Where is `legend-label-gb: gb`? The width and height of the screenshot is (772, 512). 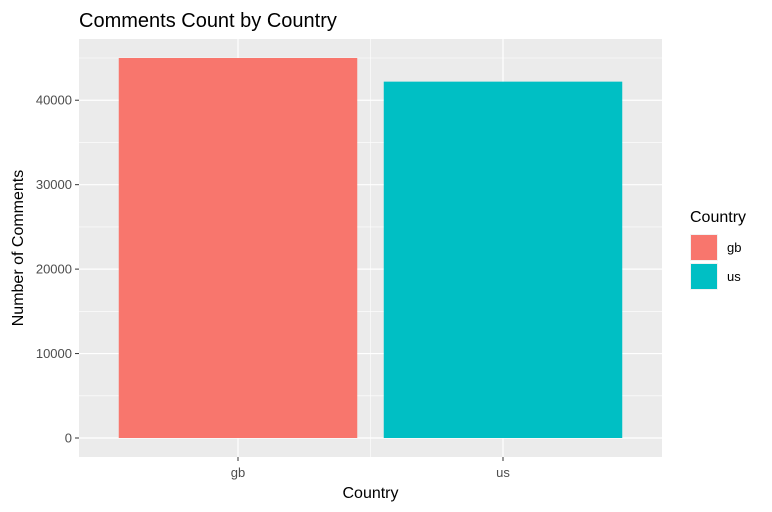 legend-label-gb: gb is located at coordinates (734, 247).